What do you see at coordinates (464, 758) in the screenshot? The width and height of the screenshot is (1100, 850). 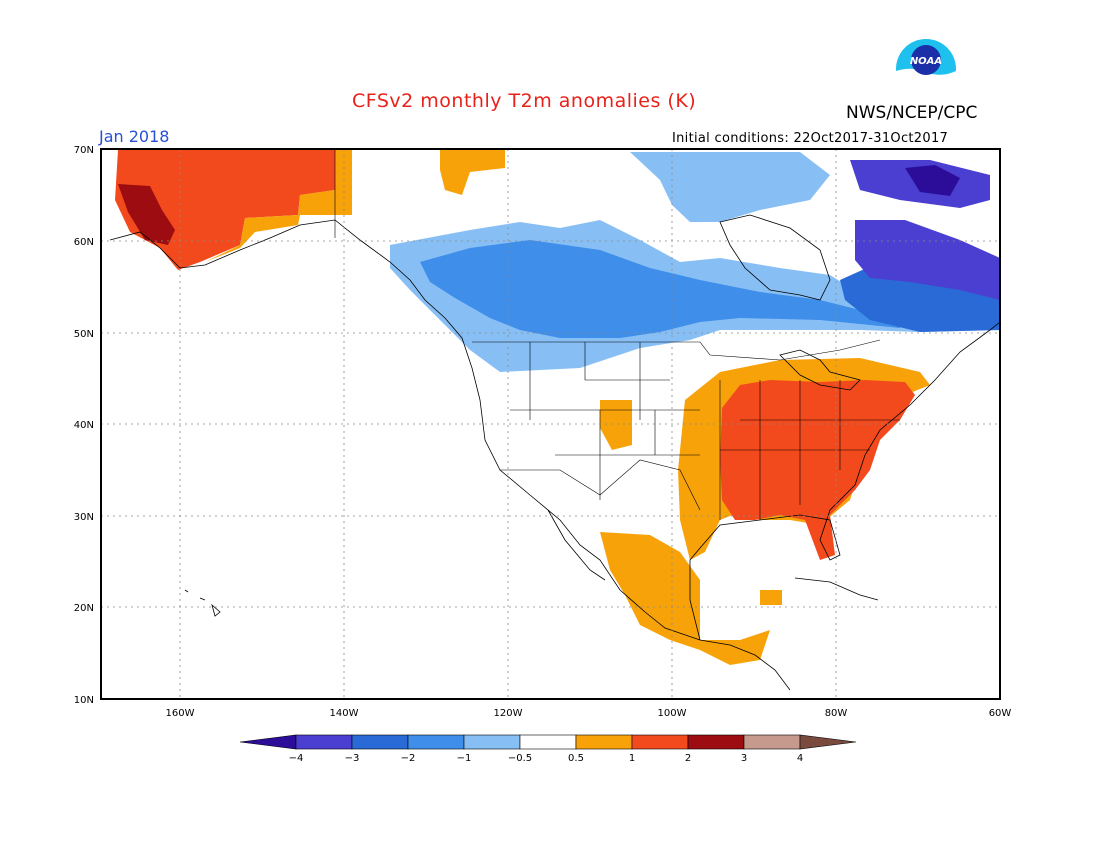 I see `colorbar-label: −1` at bounding box center [464, 758].